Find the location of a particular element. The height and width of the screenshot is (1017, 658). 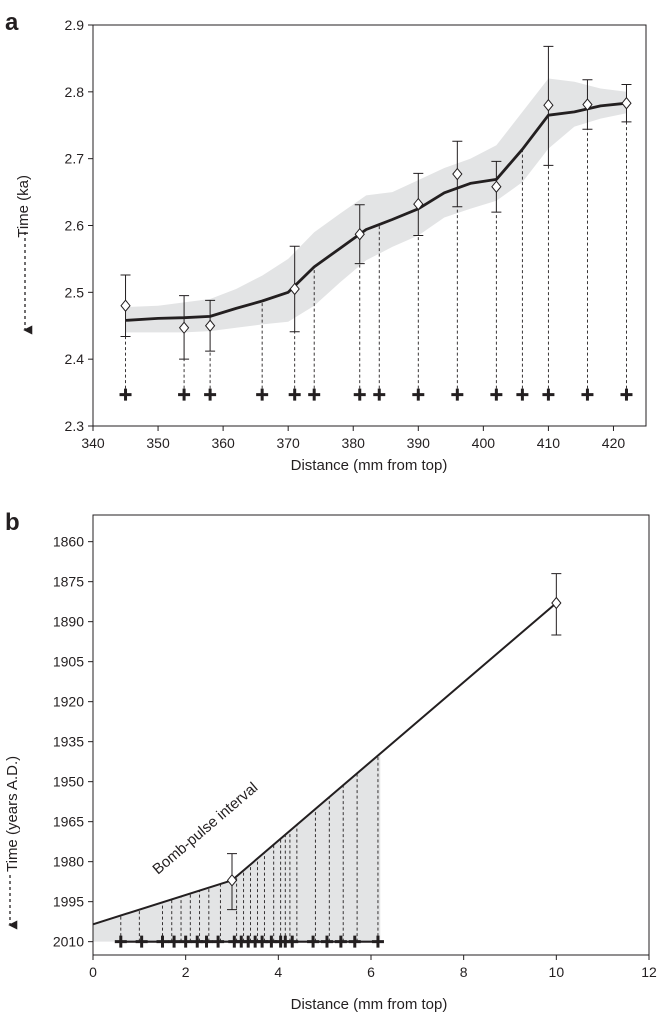

b-x-tick-label-4: 8 is located at coordinates (464, 972).